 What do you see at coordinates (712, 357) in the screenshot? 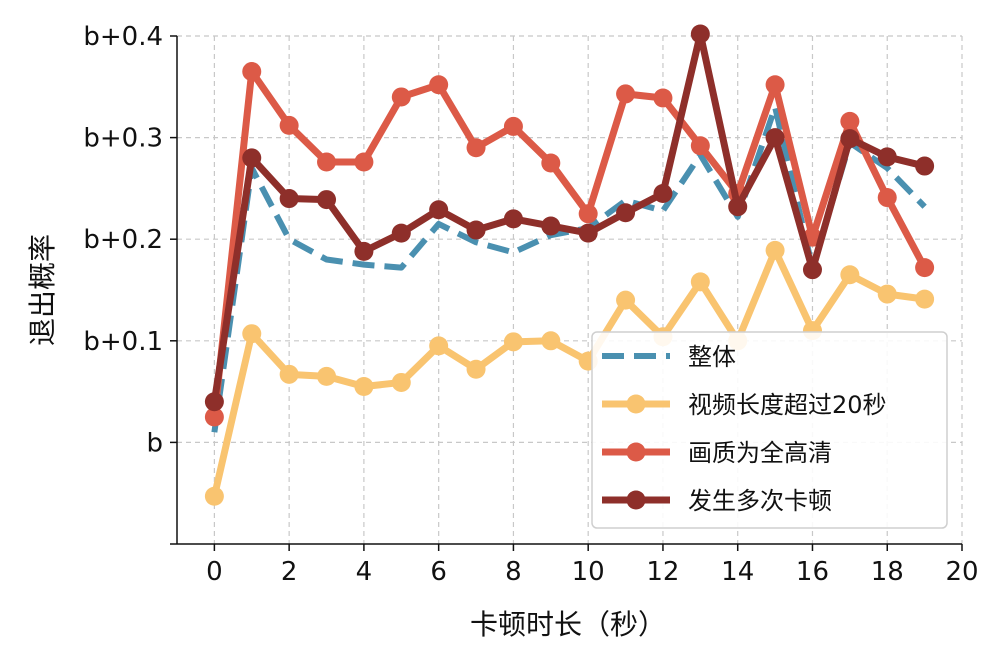
I see `legend-label: 整体` at bounding box center [712, 357].